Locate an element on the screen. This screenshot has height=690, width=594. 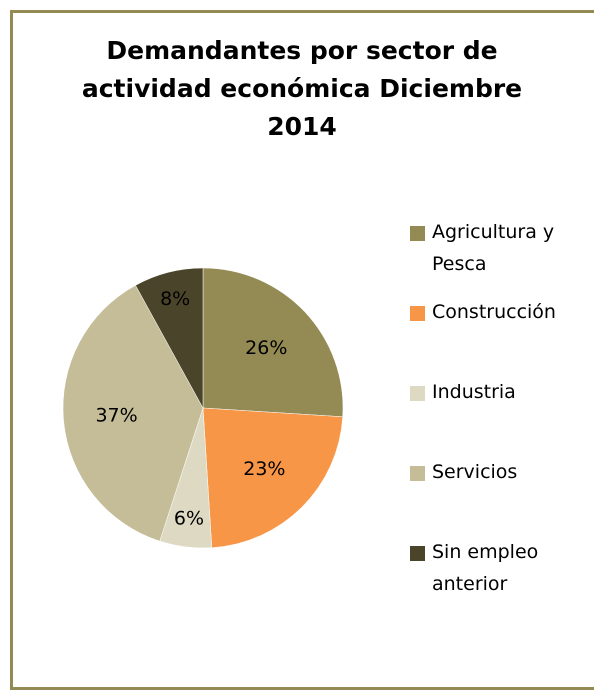
data-label: 8% is located at coordinates (175, 299).